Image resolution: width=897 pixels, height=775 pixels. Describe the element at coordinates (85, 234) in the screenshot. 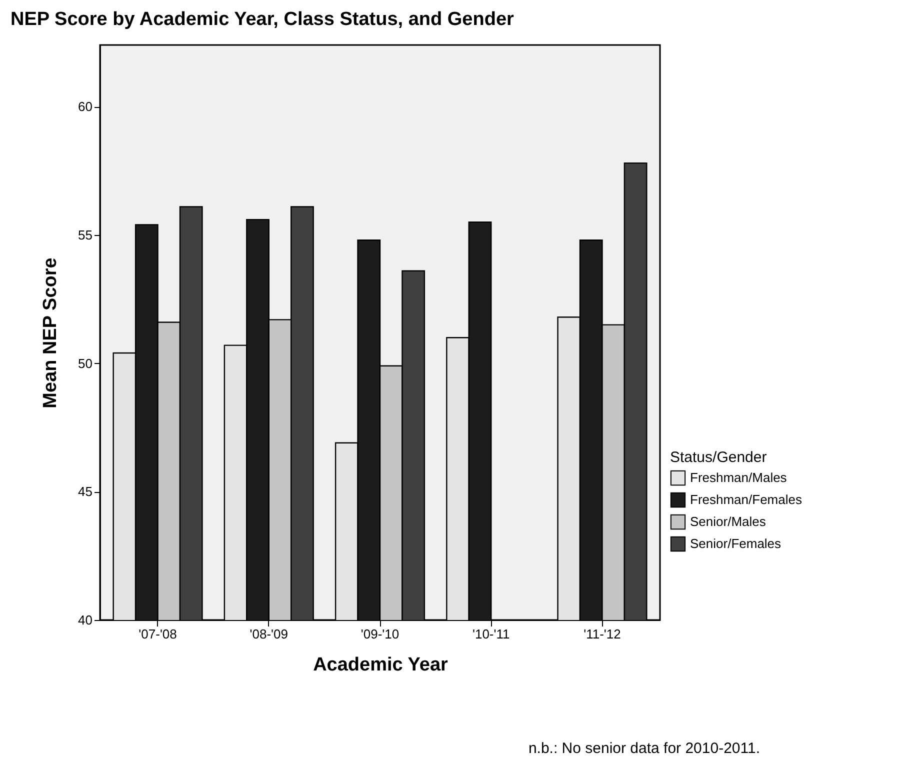

I see `y-tick-label: 55` at that location.